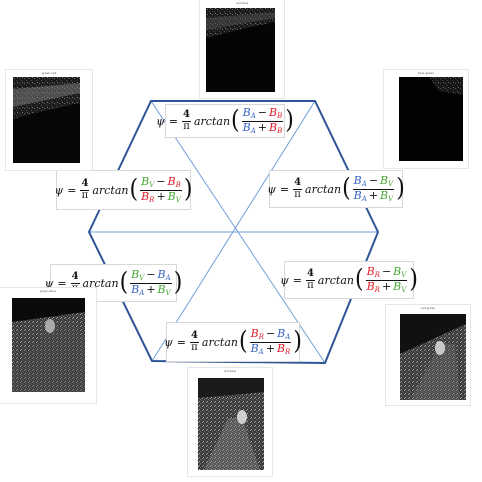 The height and width of the screenshot is (482, 482). Describe the element at coordinates (48, 345) in the screenshot. I see `road-scene-image` at that location.